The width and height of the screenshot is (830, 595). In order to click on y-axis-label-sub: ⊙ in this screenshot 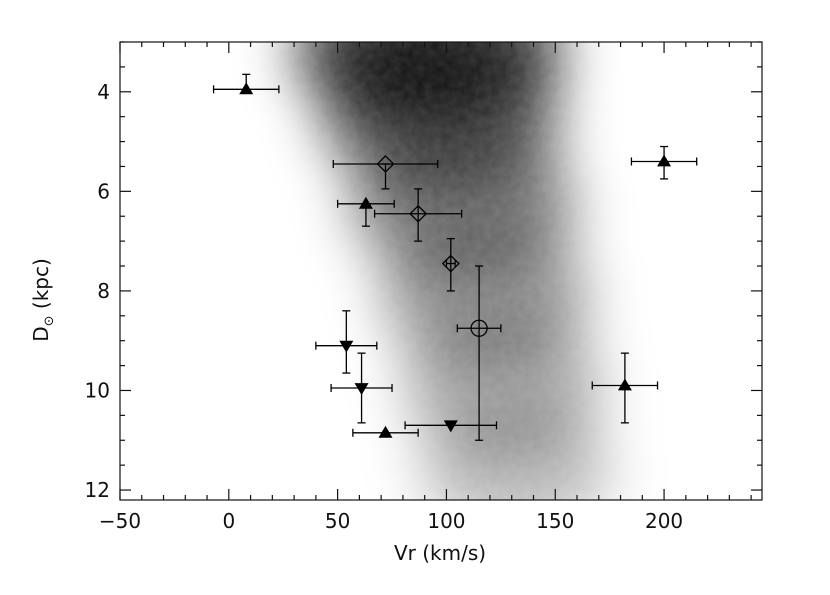, I will do `click(49, 320)`.